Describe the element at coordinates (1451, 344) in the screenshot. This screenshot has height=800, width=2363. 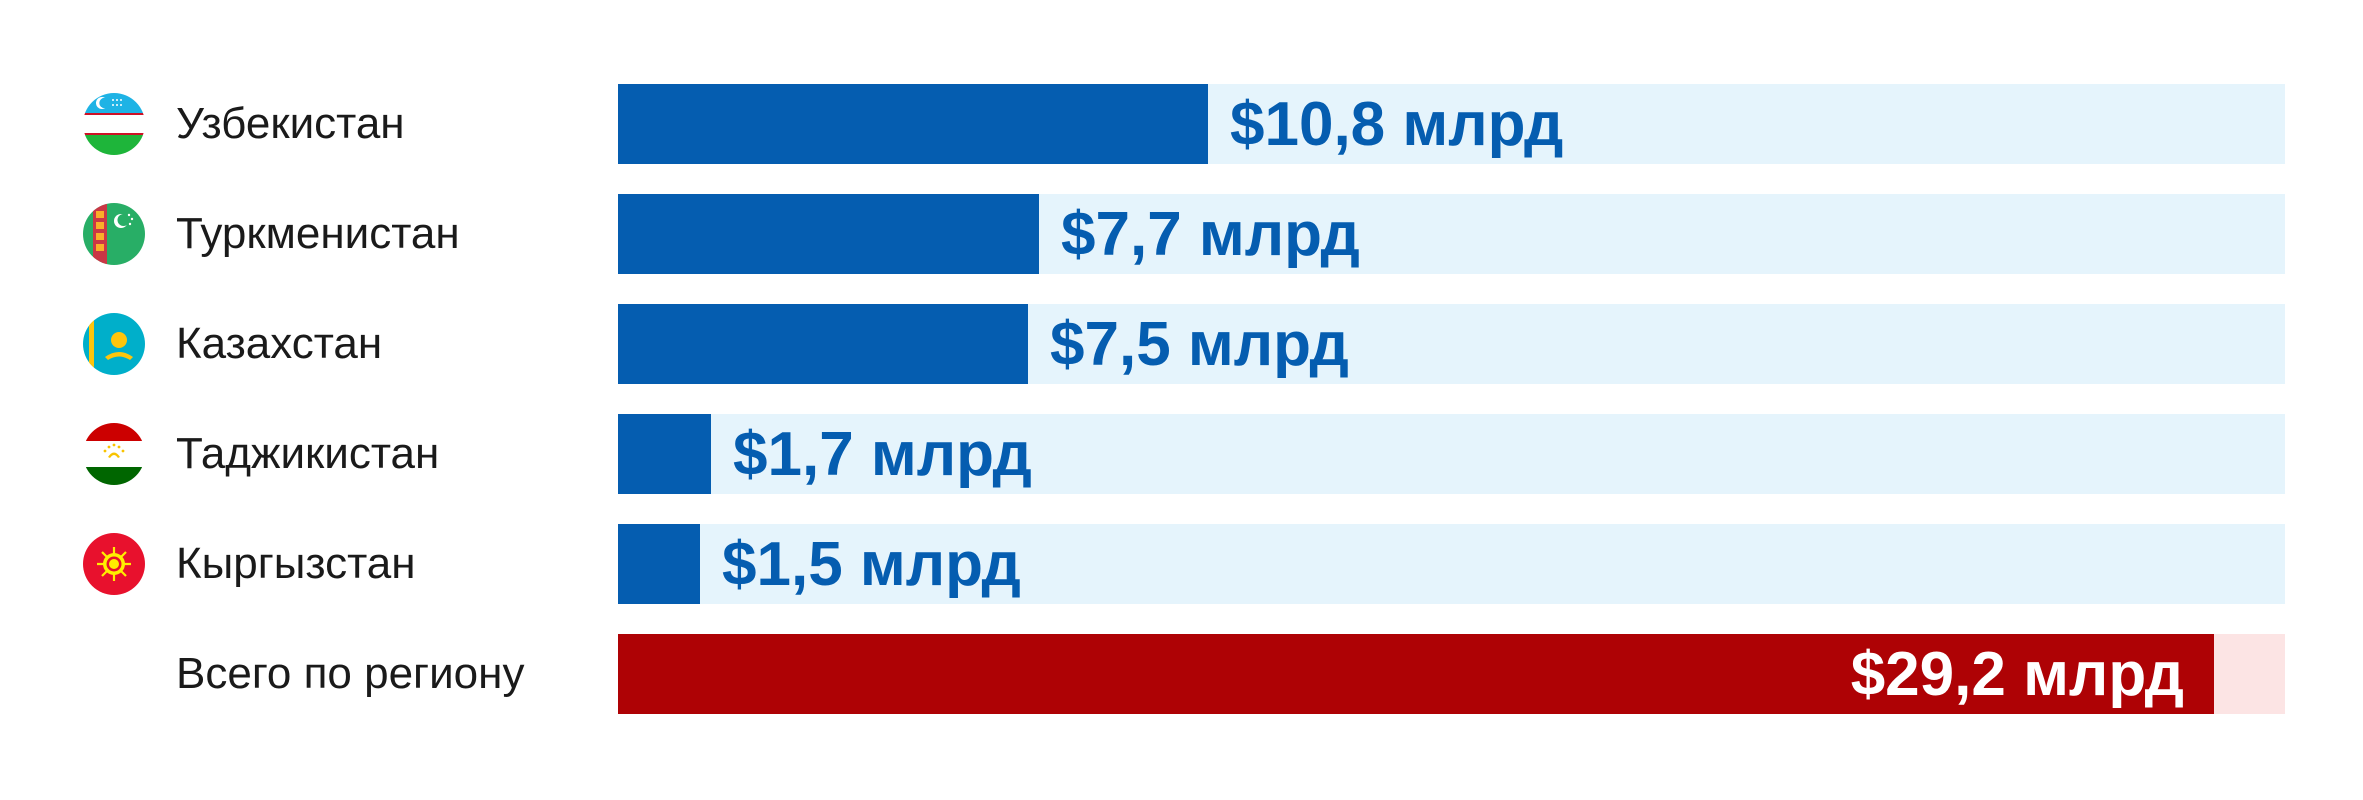
I see `bar-track: $7,5 млрд` at that location.